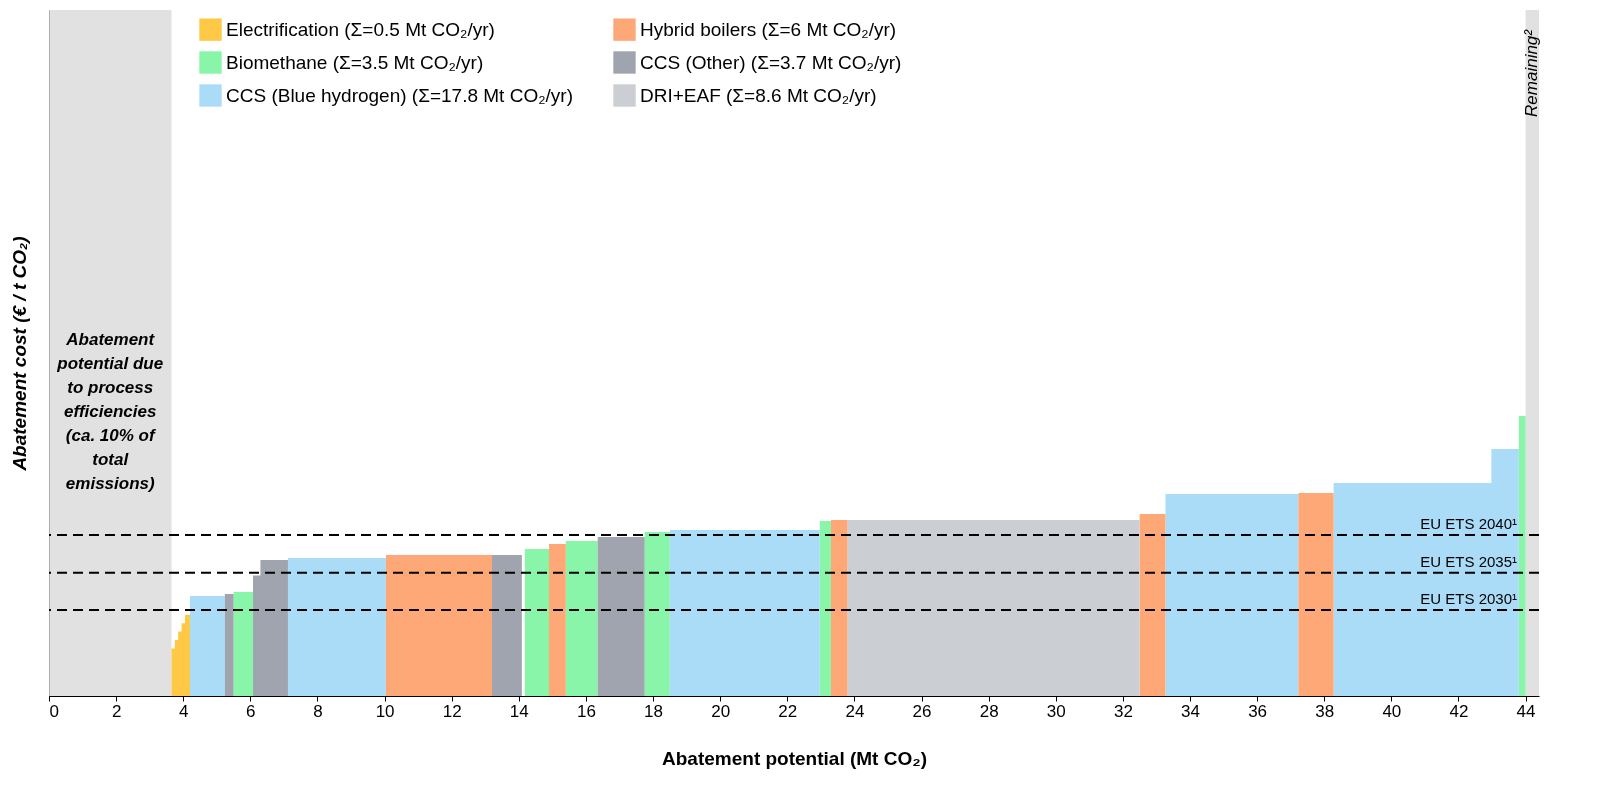  What do you see at coordinates (1468, 523) in the screenshot?
I see `ref-line-label: EU ETS 2040¹` at bounding box center [1468, 523].